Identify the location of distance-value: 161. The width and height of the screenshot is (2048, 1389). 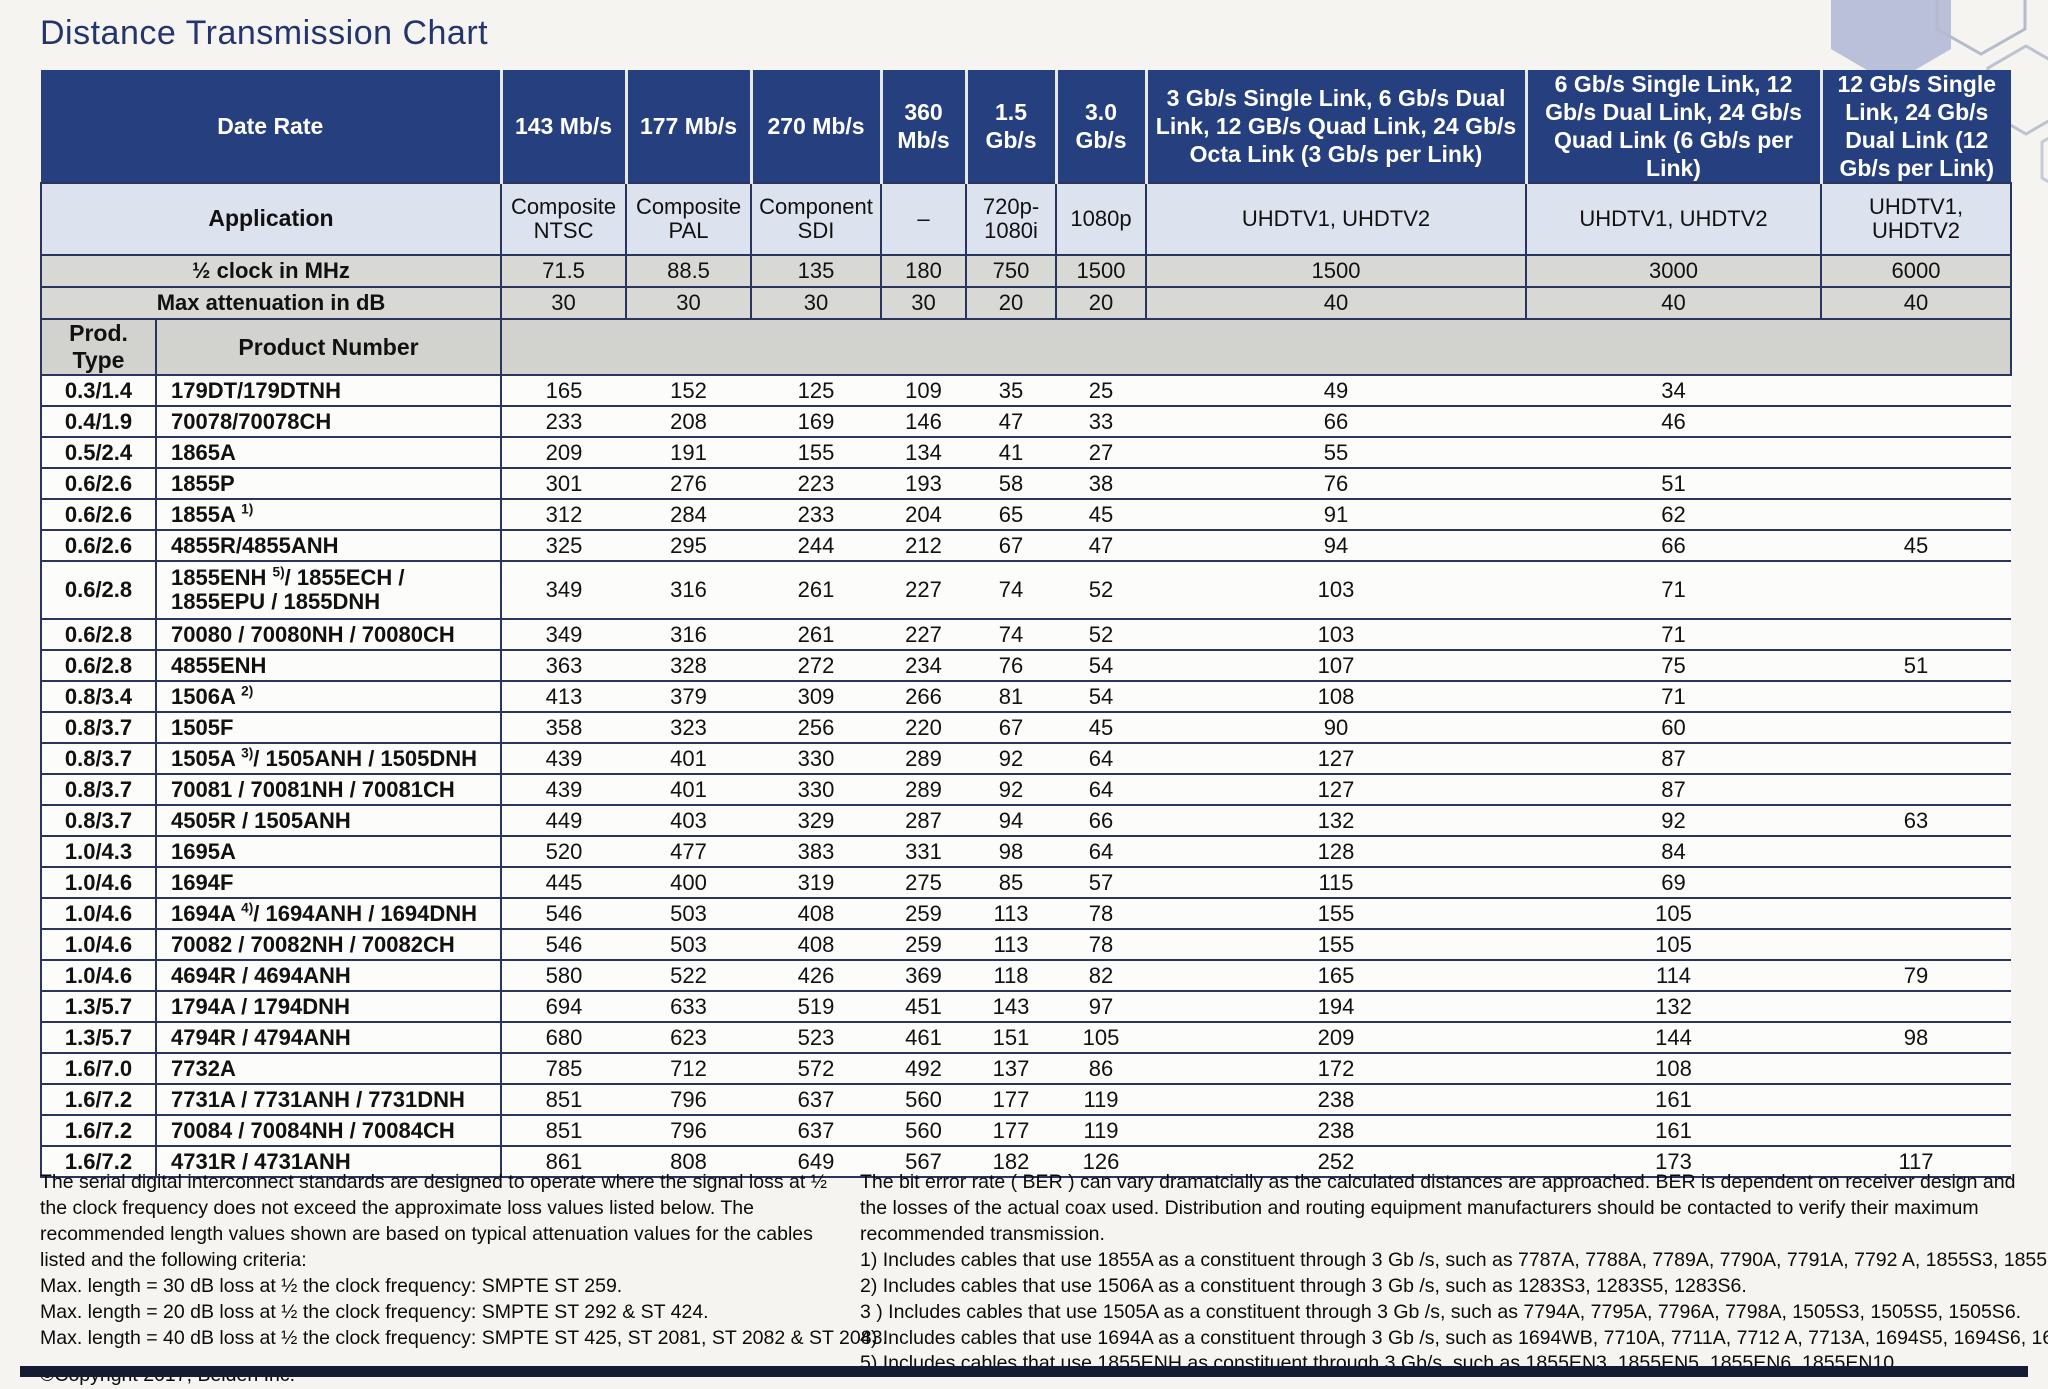
(1674, 1100).